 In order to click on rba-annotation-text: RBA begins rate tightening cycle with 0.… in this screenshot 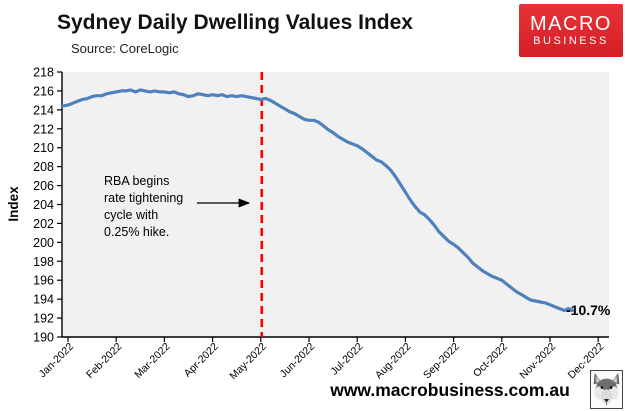, I will do `click(144, 206)`.